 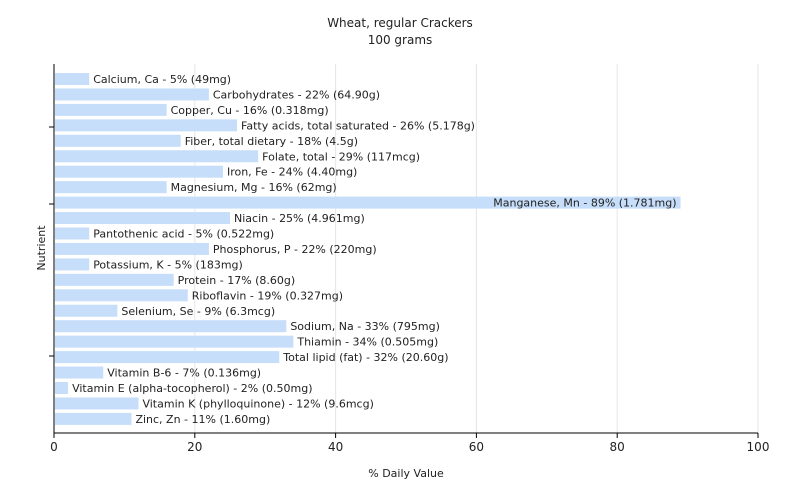 I want to click on bar-label: Fiber, total dietary - 18% (4.5g), so click(x=271, y=141).